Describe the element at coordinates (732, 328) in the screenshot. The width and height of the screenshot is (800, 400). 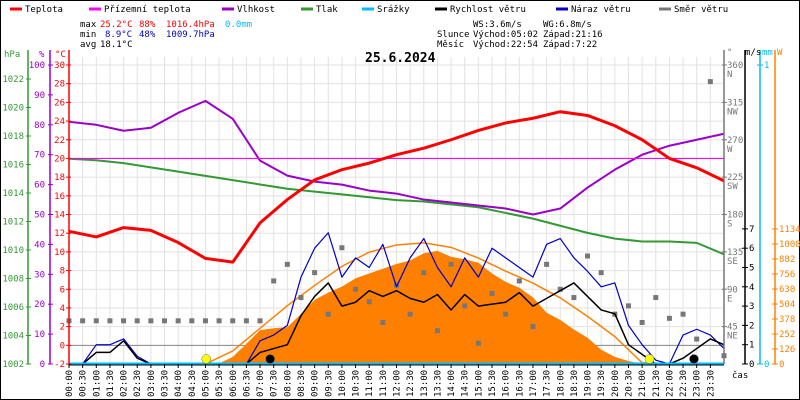
I see `direction-tick-label: 45` at that location.